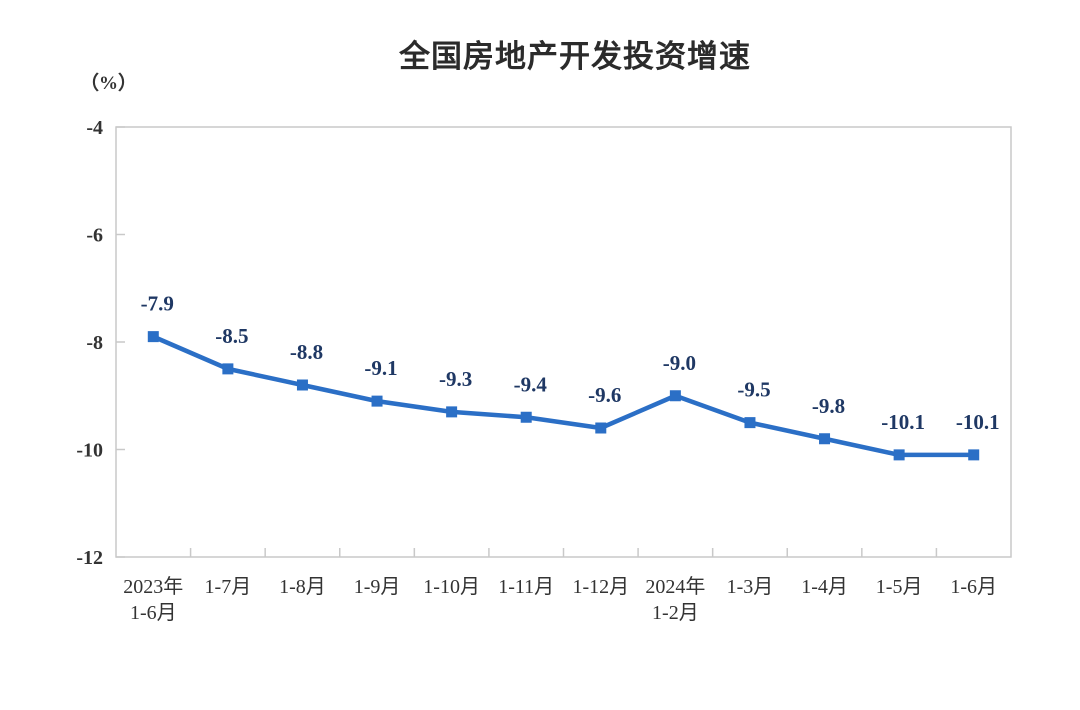 Image resolution: width=1080 pixels, height=710 pixels. I want to click on x-tick-label: 2023年, so click(153, 586).